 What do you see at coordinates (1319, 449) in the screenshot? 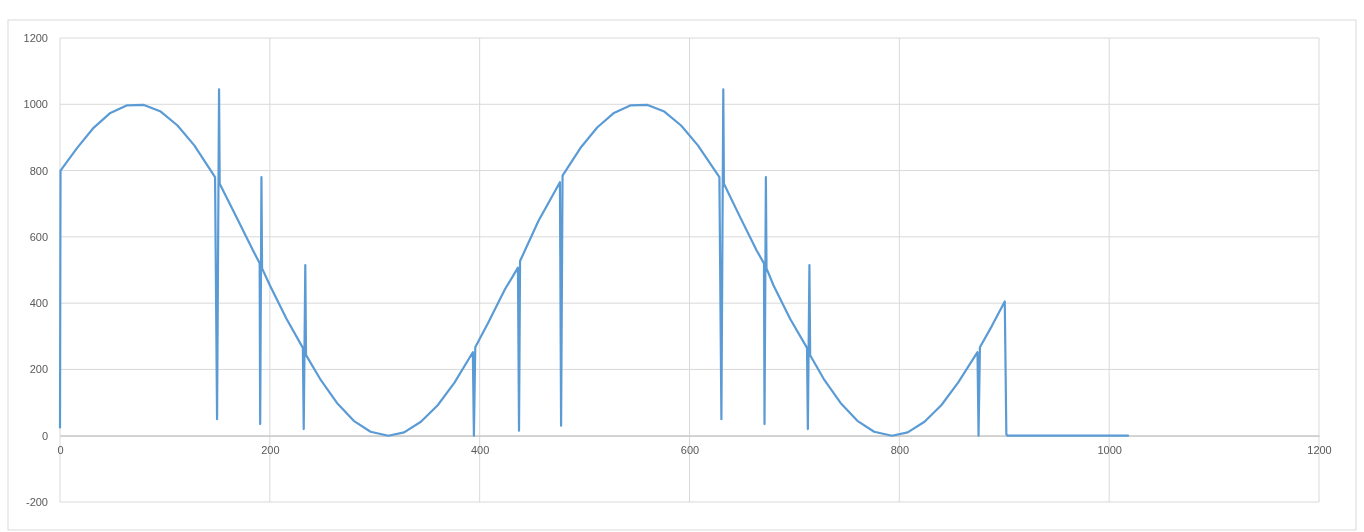
I see `x-tick-label: 1200` at bounding box center [1319, 449].